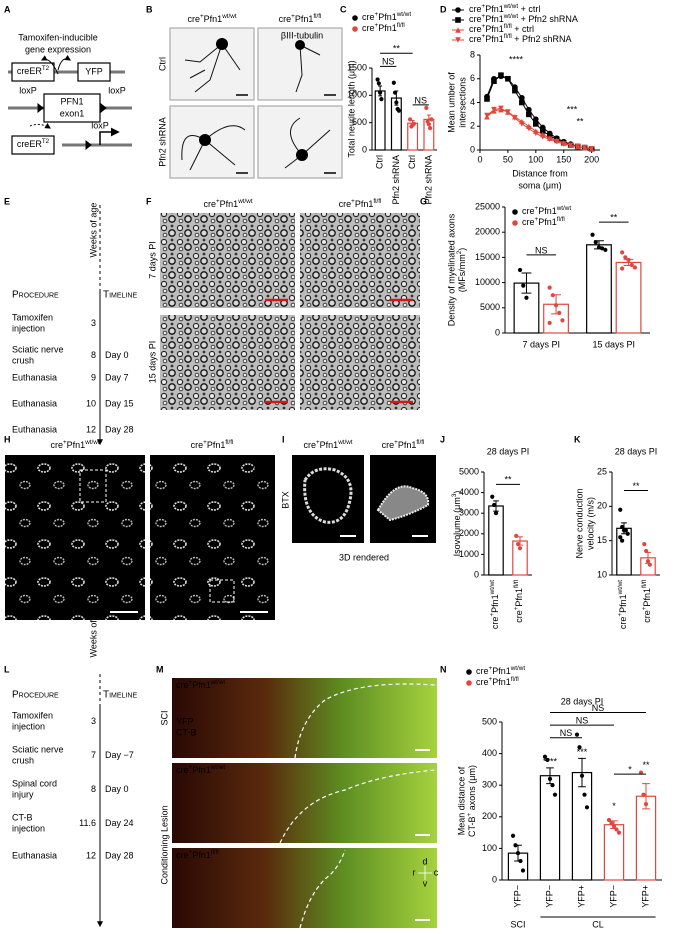  Describe the element at coordinates (120, 295) in the screenshot. I see `column-header: Timeline` at that location.